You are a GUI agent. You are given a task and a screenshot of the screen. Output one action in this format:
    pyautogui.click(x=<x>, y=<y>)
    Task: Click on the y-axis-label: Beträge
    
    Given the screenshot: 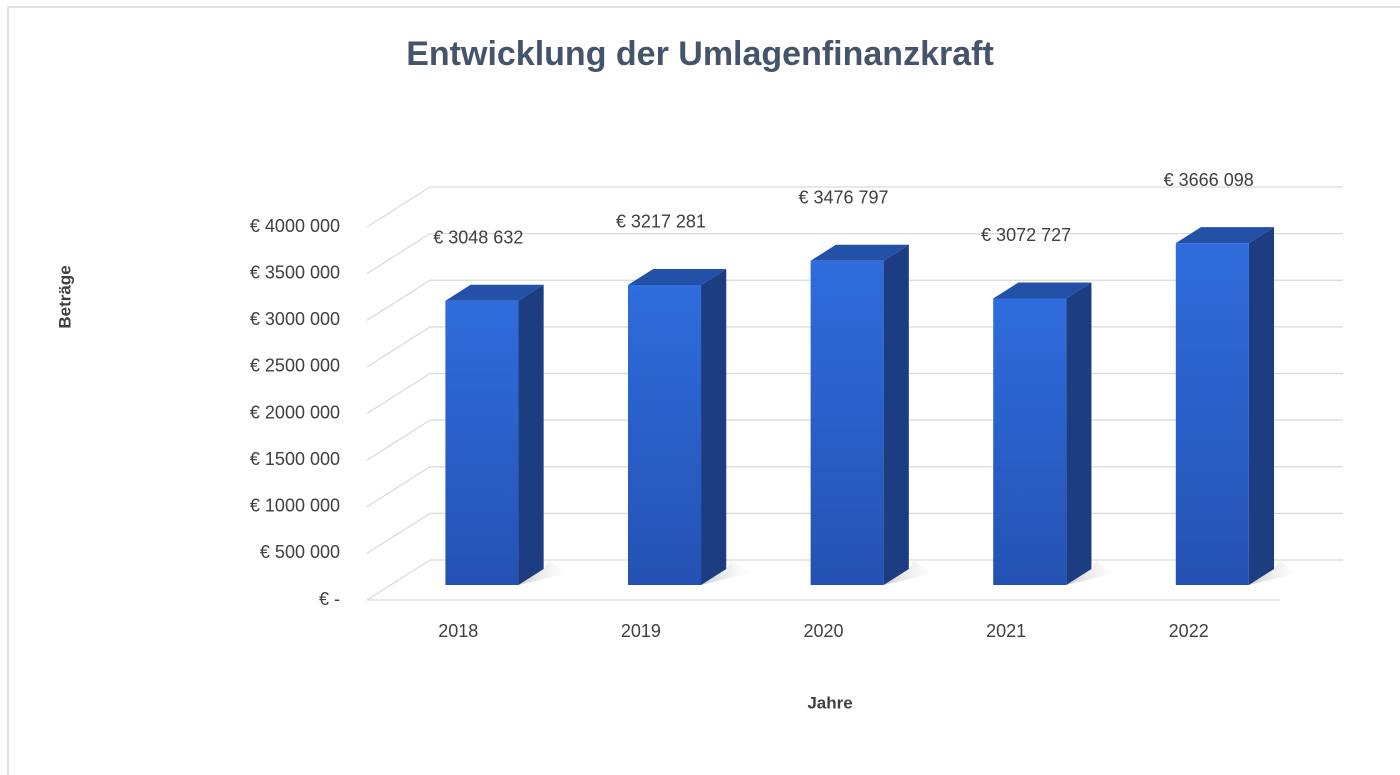 What is the action you would take?
    pyautogui.click(x=64, y=296)
    